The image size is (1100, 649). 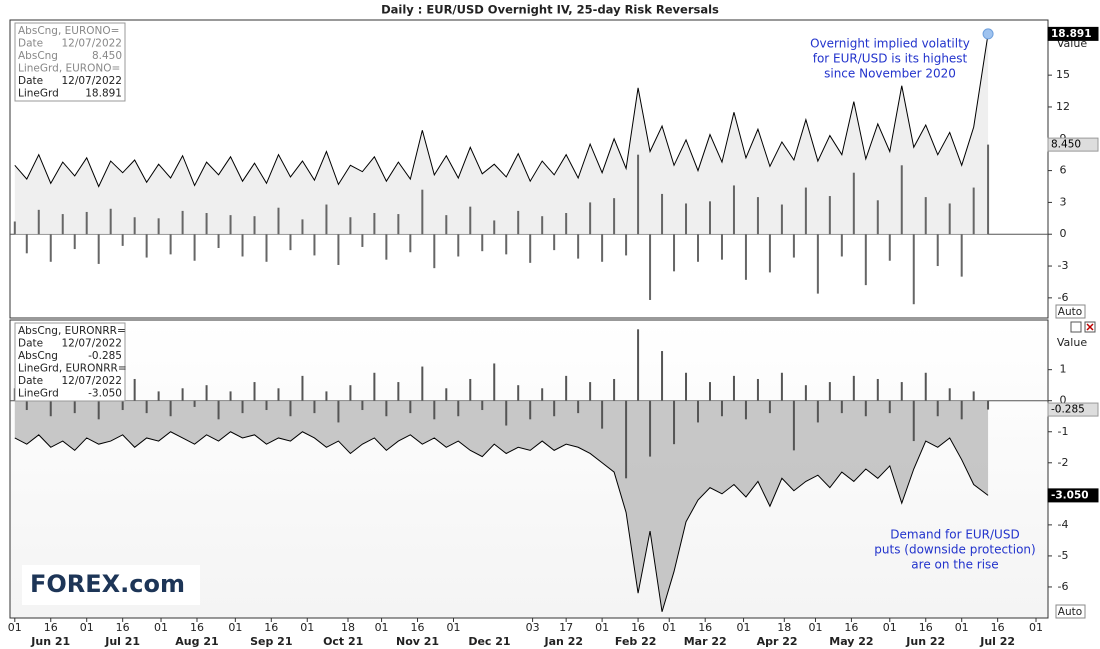 I want to click on y-tick-label: 15, so click(x=1063, y=74).